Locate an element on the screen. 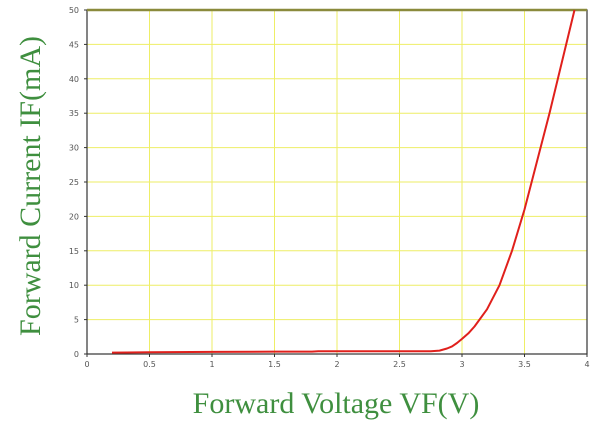  x-axis-title: Forward Voltage VF(V) is located at coordinates (336, 403).